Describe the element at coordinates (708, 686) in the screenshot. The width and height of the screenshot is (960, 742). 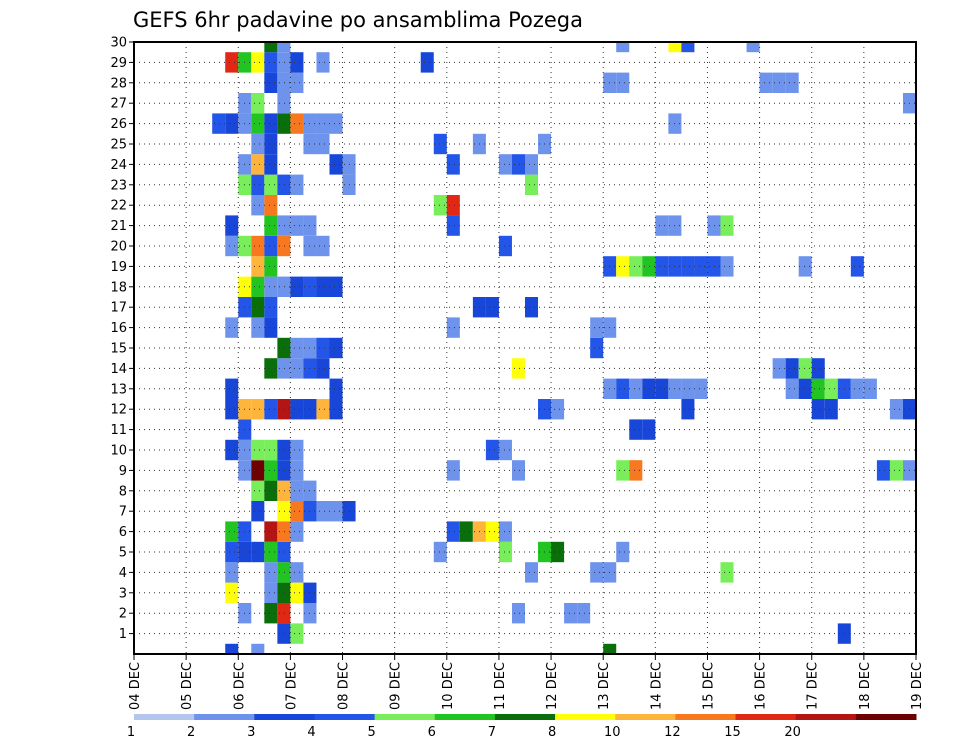
I see `x-tick-label: 15 DEC` at that location.